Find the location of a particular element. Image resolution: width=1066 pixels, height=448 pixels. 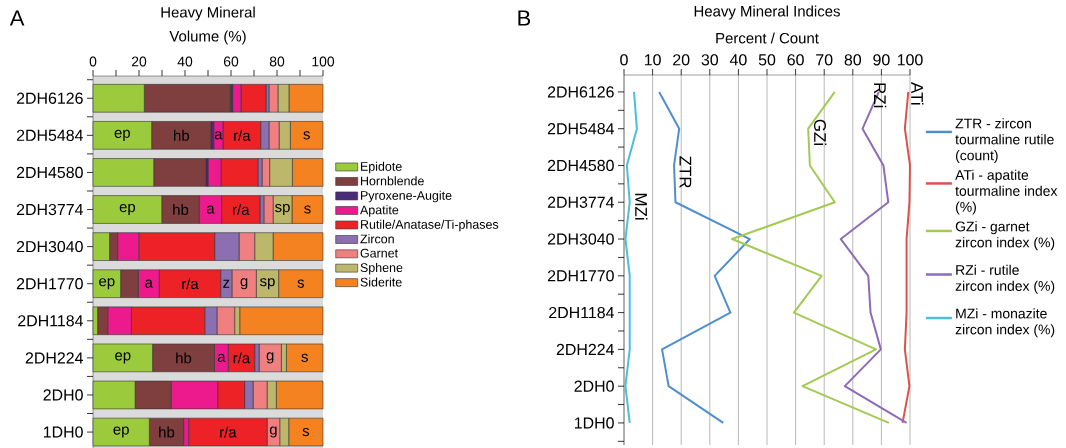

x-axis-title: Percent / Count is located at coordinates (767, 38).